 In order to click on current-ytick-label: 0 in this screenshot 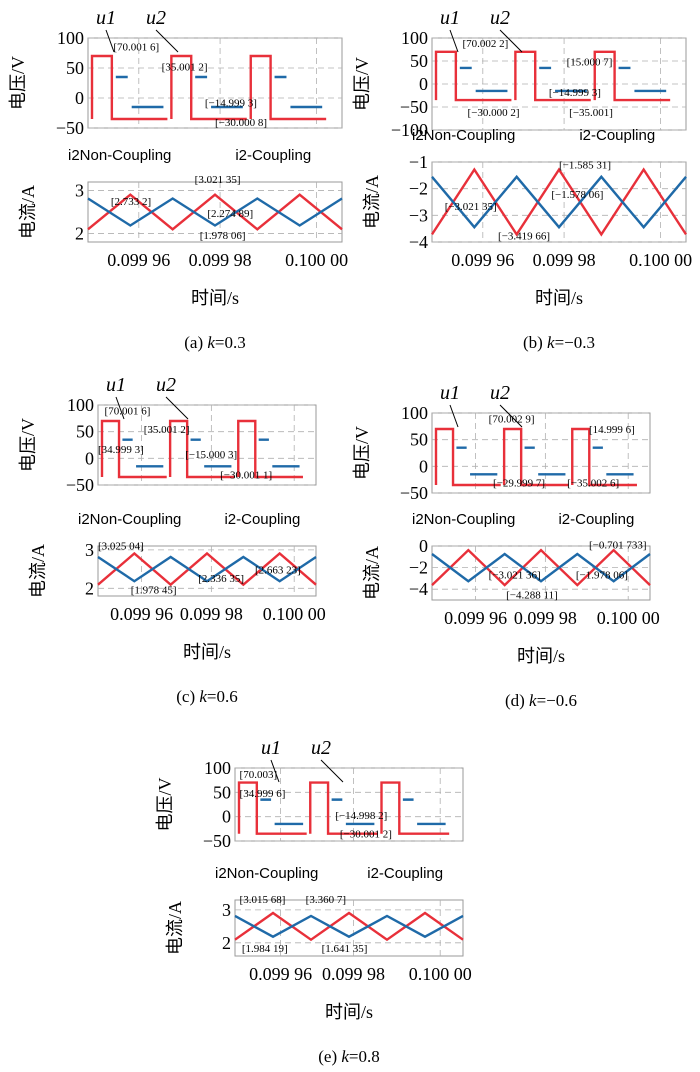, I will do `click(423, 546)`.